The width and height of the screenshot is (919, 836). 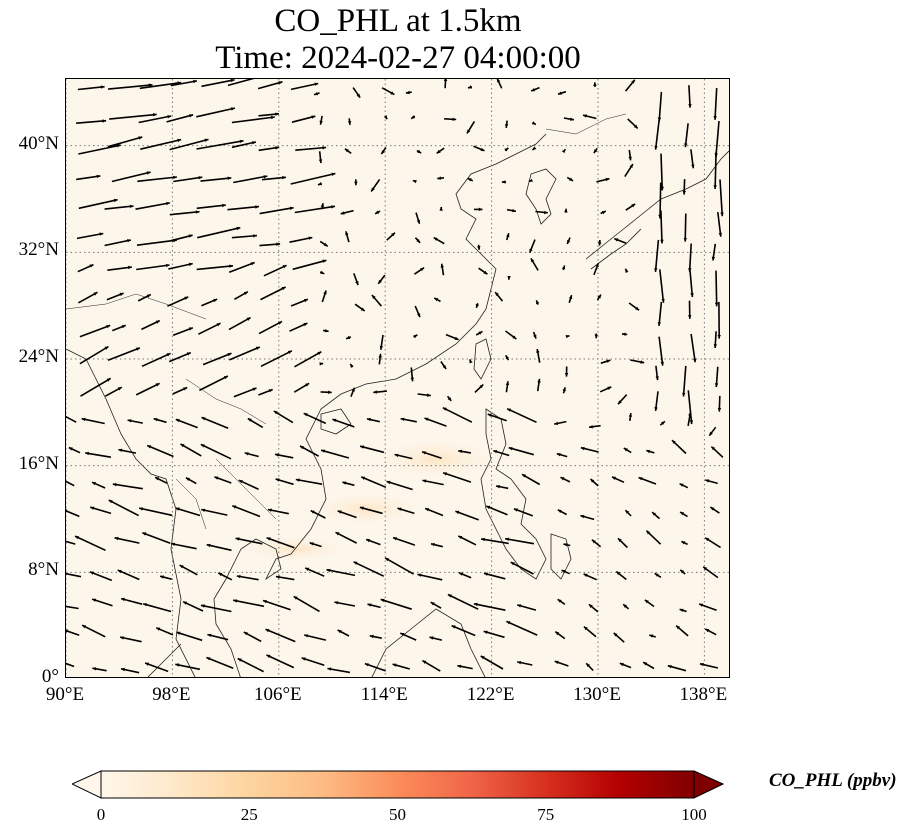 I want to click on lon-tick-label-1: 98°E, so click(x=171, y=694).